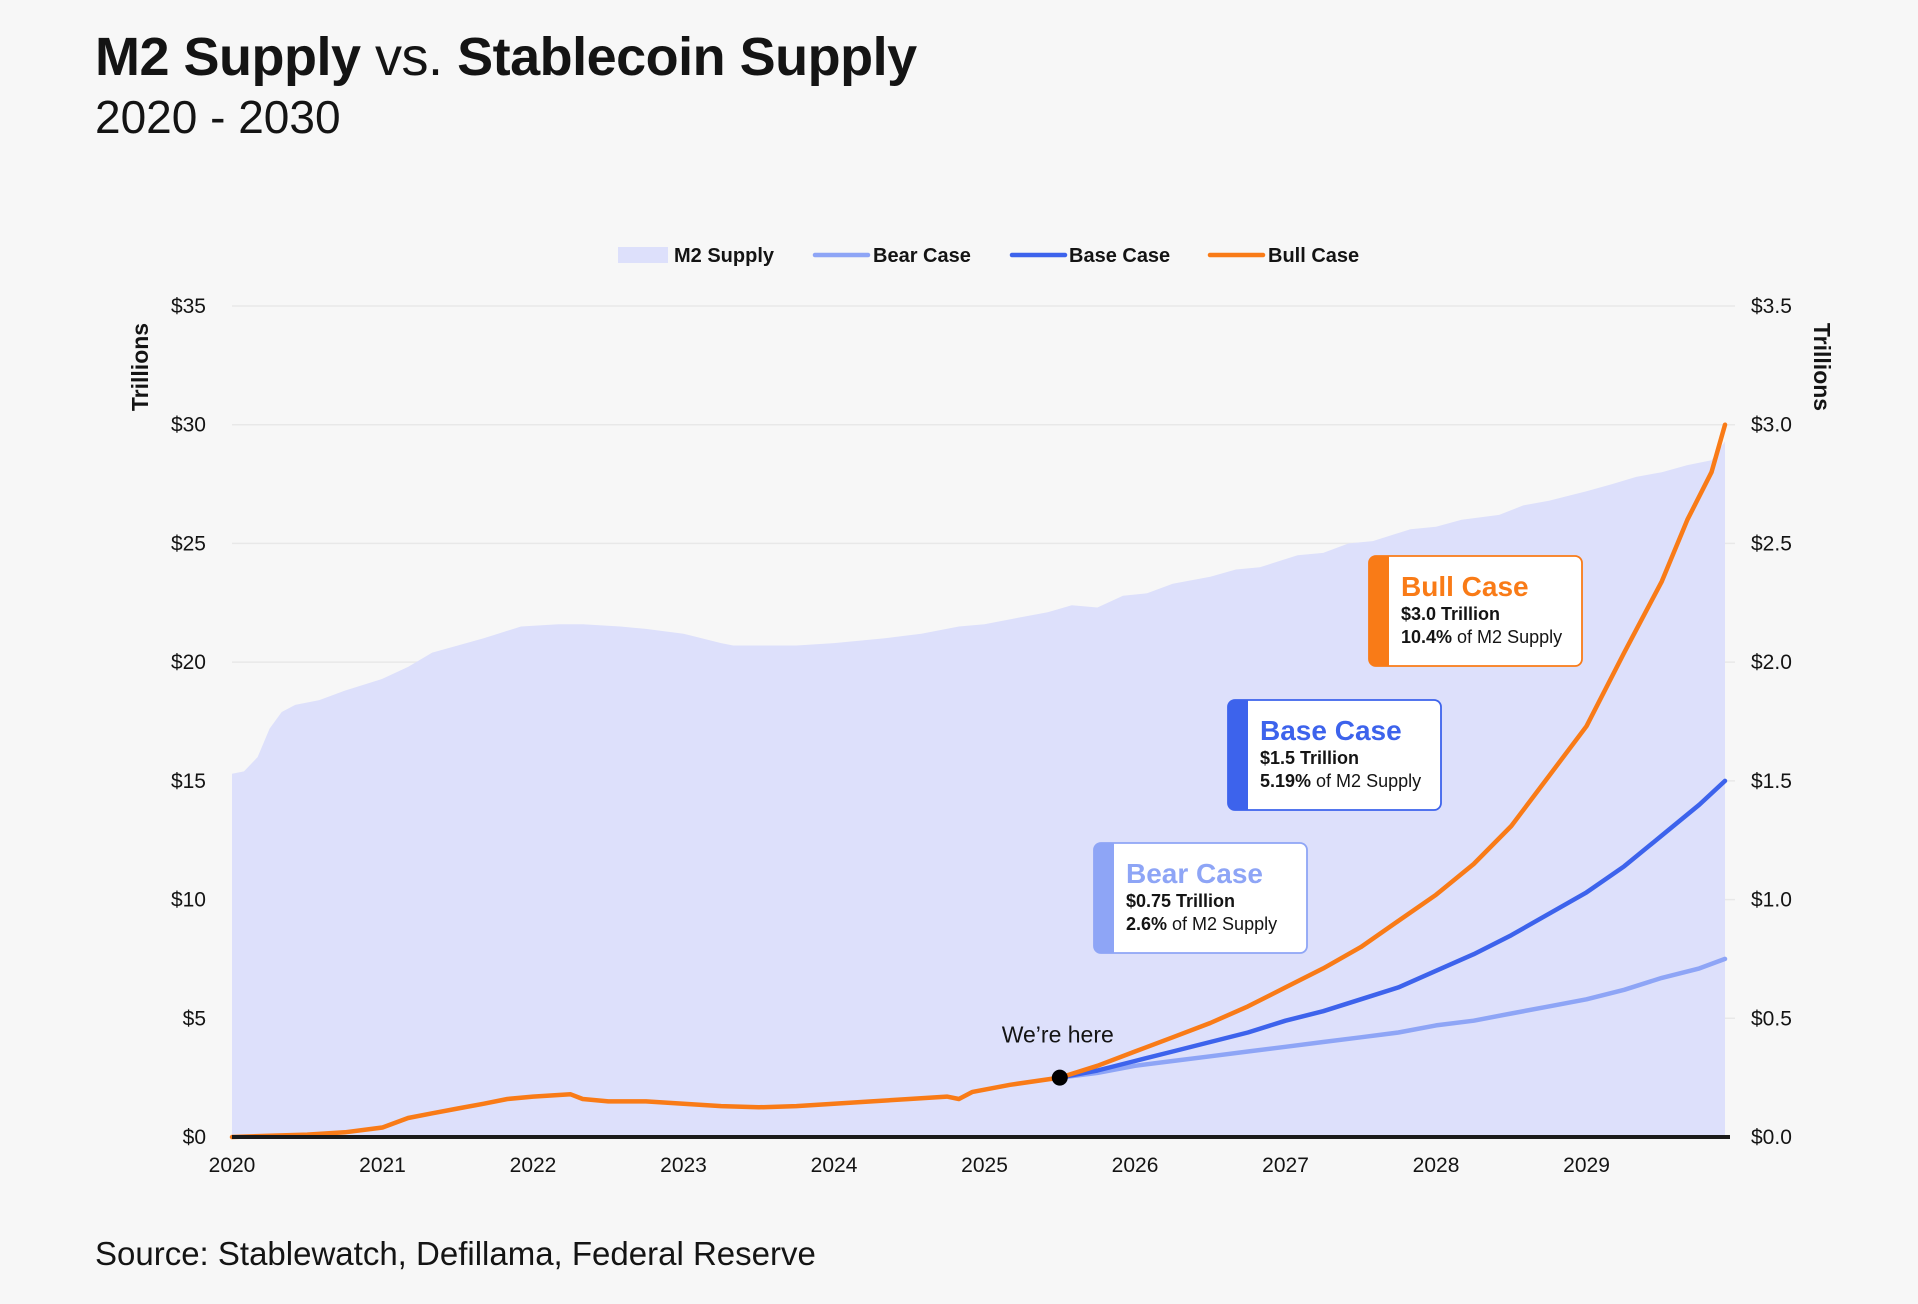 This screenshot has height=1304, width=1918. I want to click on y-left-tick-label: $10, so click(188, 900).